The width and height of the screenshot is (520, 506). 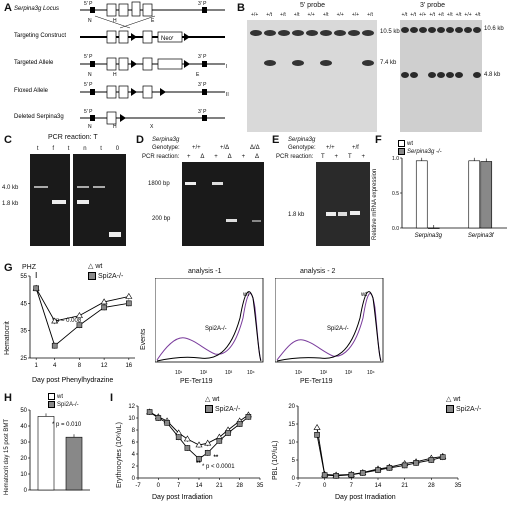 What do you see at coordinates (468, 15) in the screenshot?
I see `lane3: +/+` at bounding box center [468, 15].